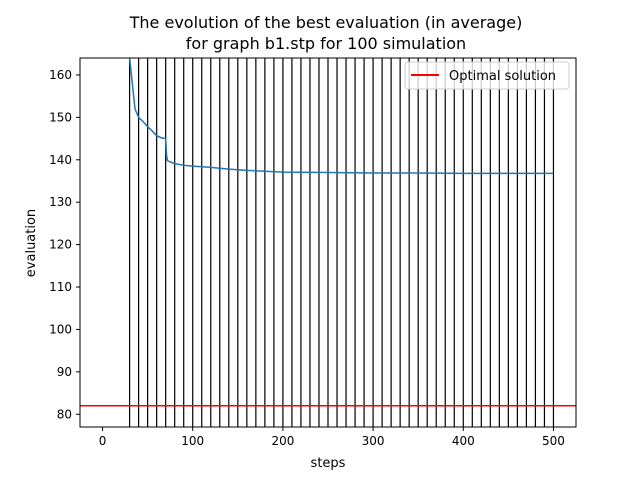  I want to click on y-axis-label: evaluation, so click(31, 243).